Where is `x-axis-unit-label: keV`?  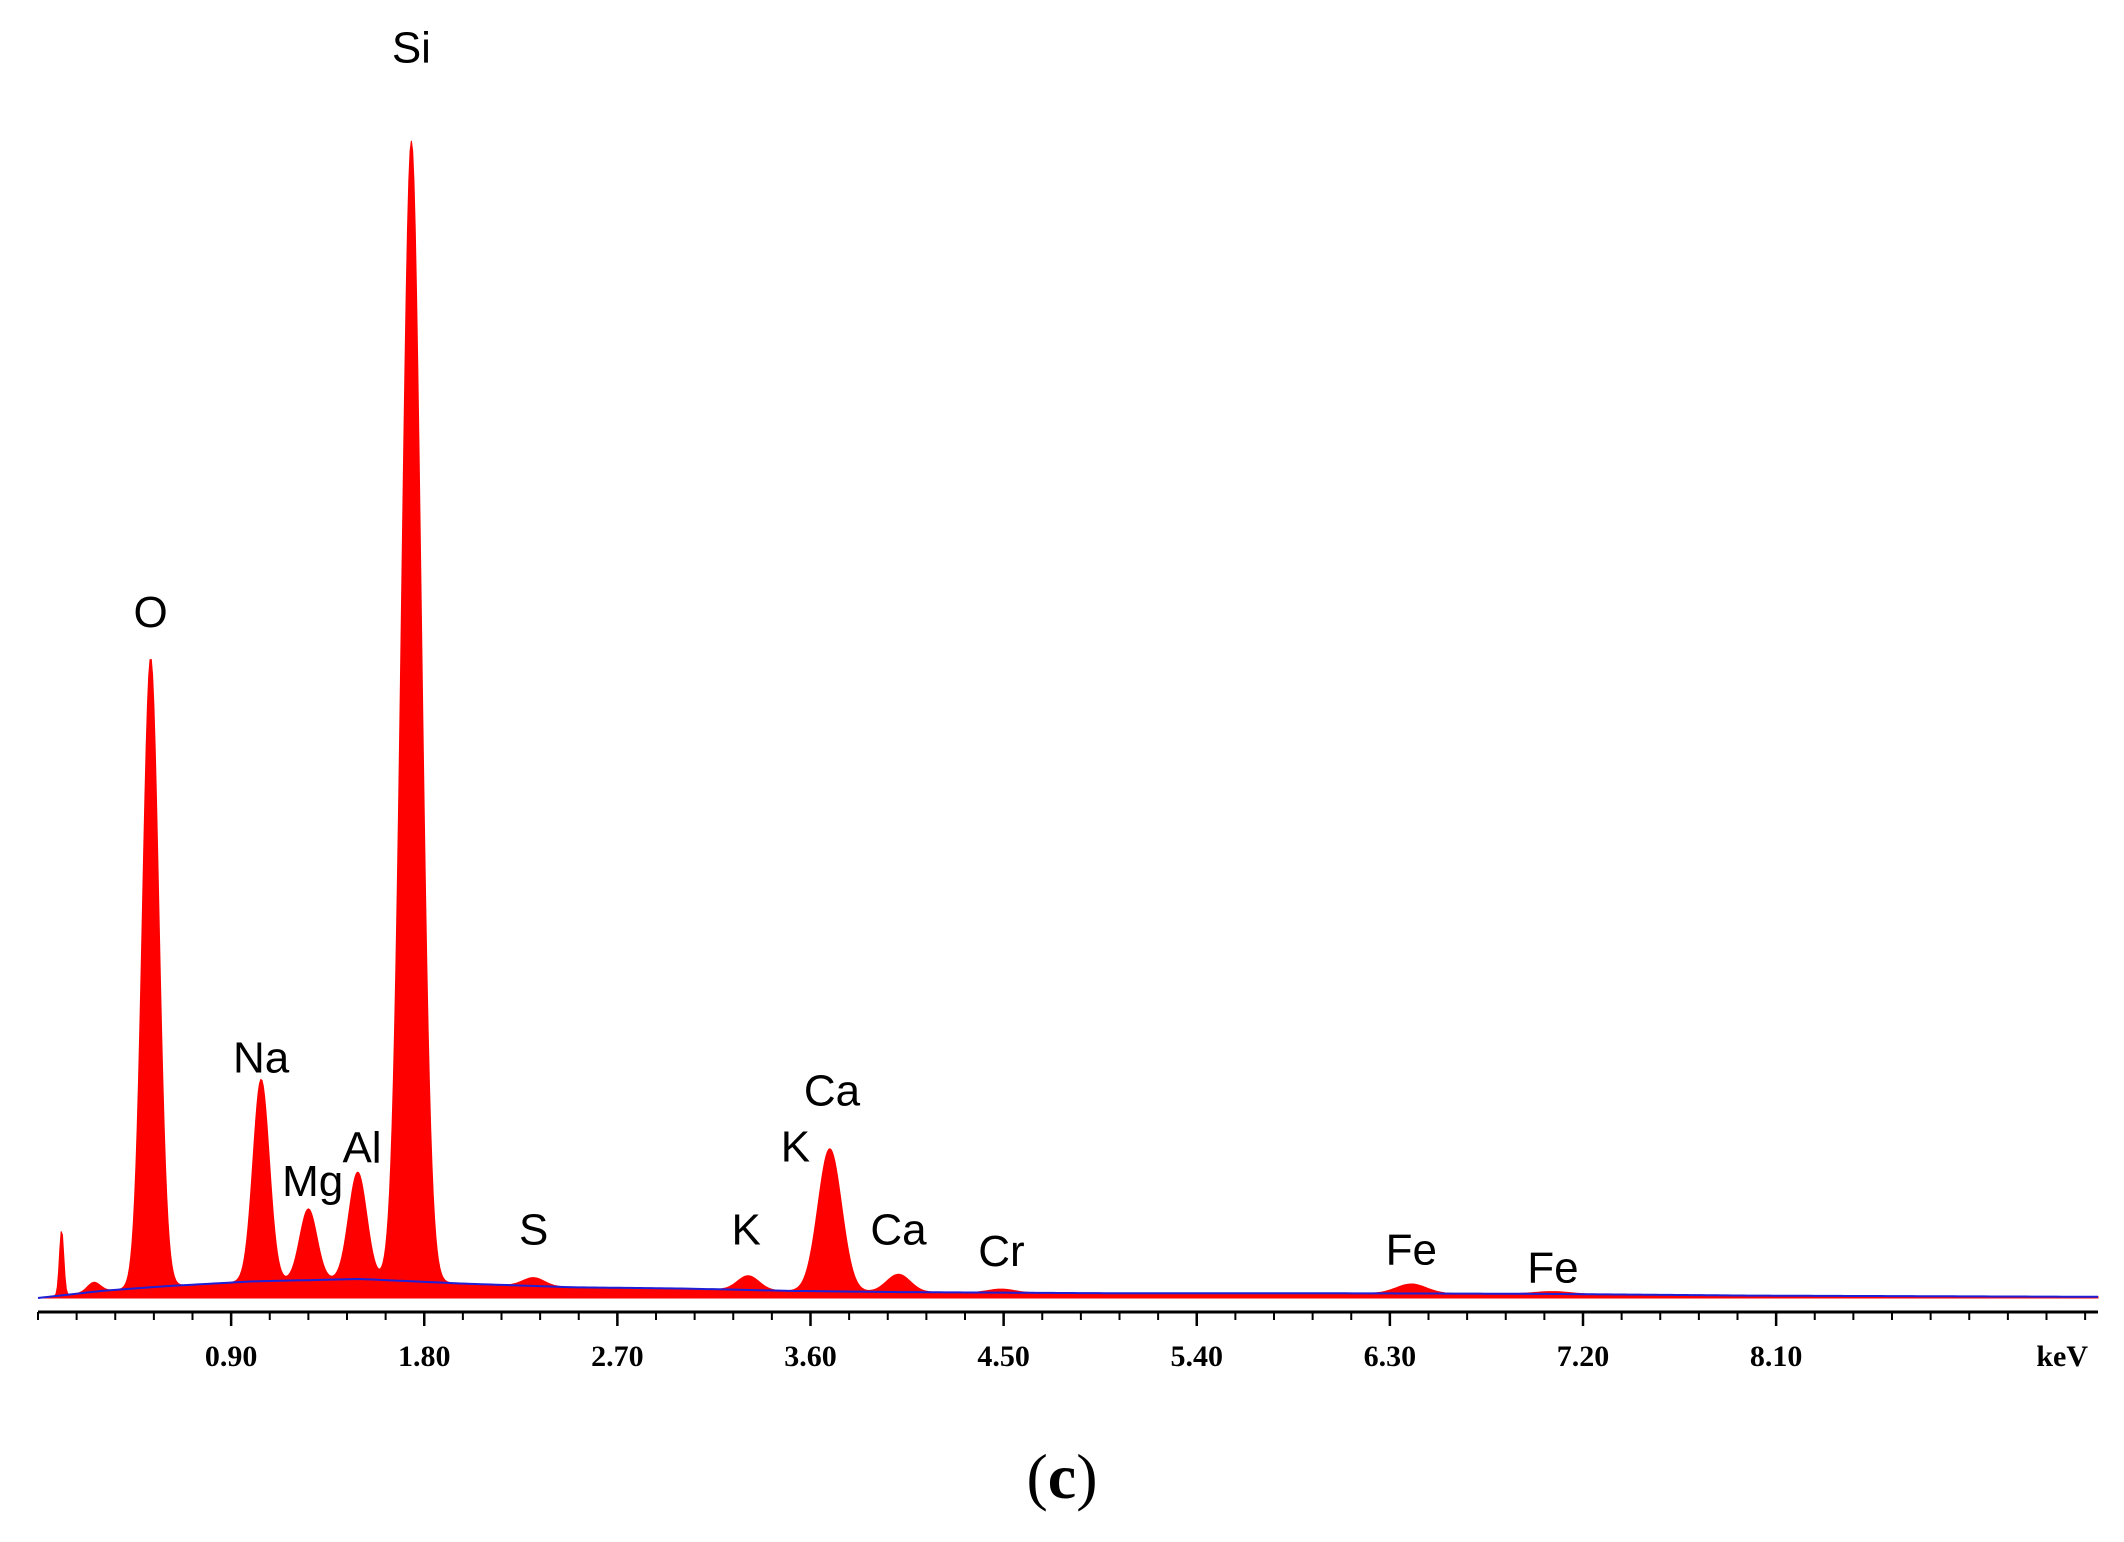
x-axis-unit-label: keV is located at coordinates (2062, 1356).